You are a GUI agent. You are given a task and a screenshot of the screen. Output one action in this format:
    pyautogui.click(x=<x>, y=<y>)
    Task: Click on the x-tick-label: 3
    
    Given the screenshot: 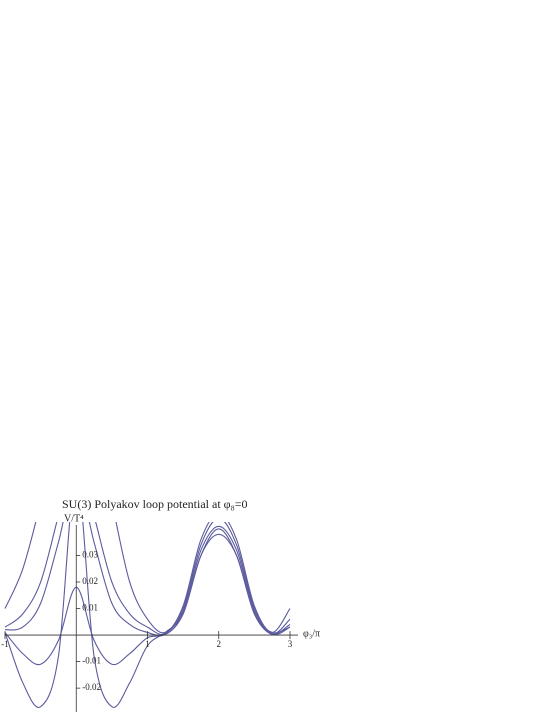 What is the action you would take?
    pyautogui.click(x=290, y=644)
    